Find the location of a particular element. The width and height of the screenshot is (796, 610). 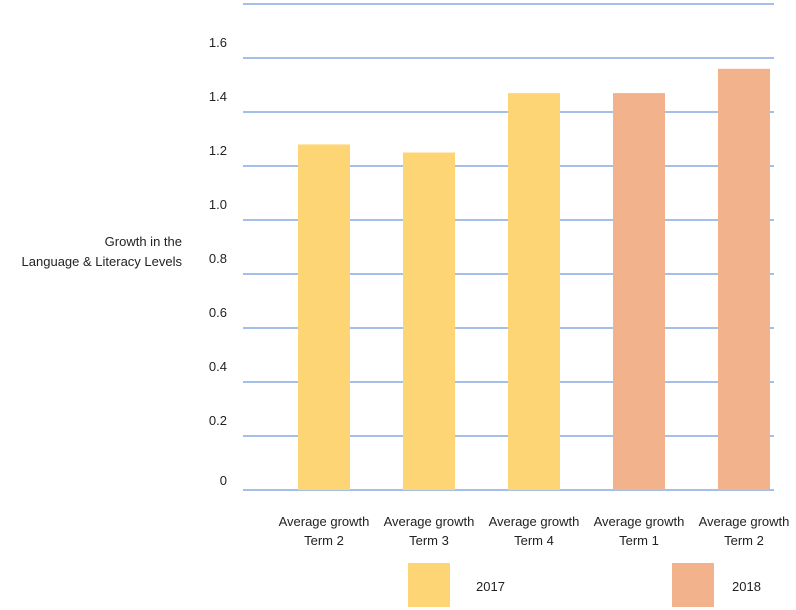

y-axis-label-line-2: Language & Literacy Levels is located at coordinates (101, 261).